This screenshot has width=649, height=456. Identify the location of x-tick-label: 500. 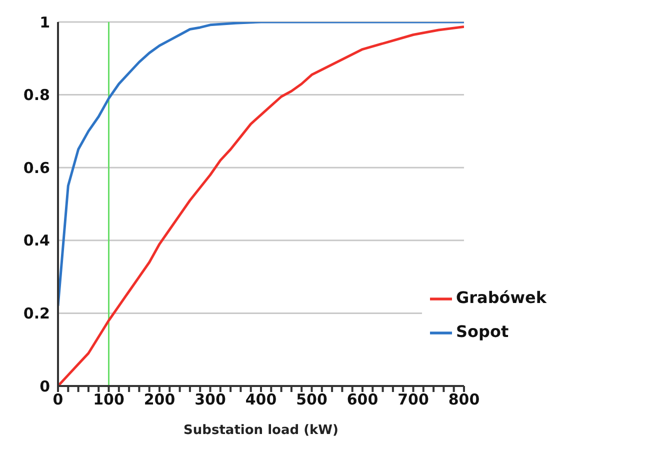
(312, 399).